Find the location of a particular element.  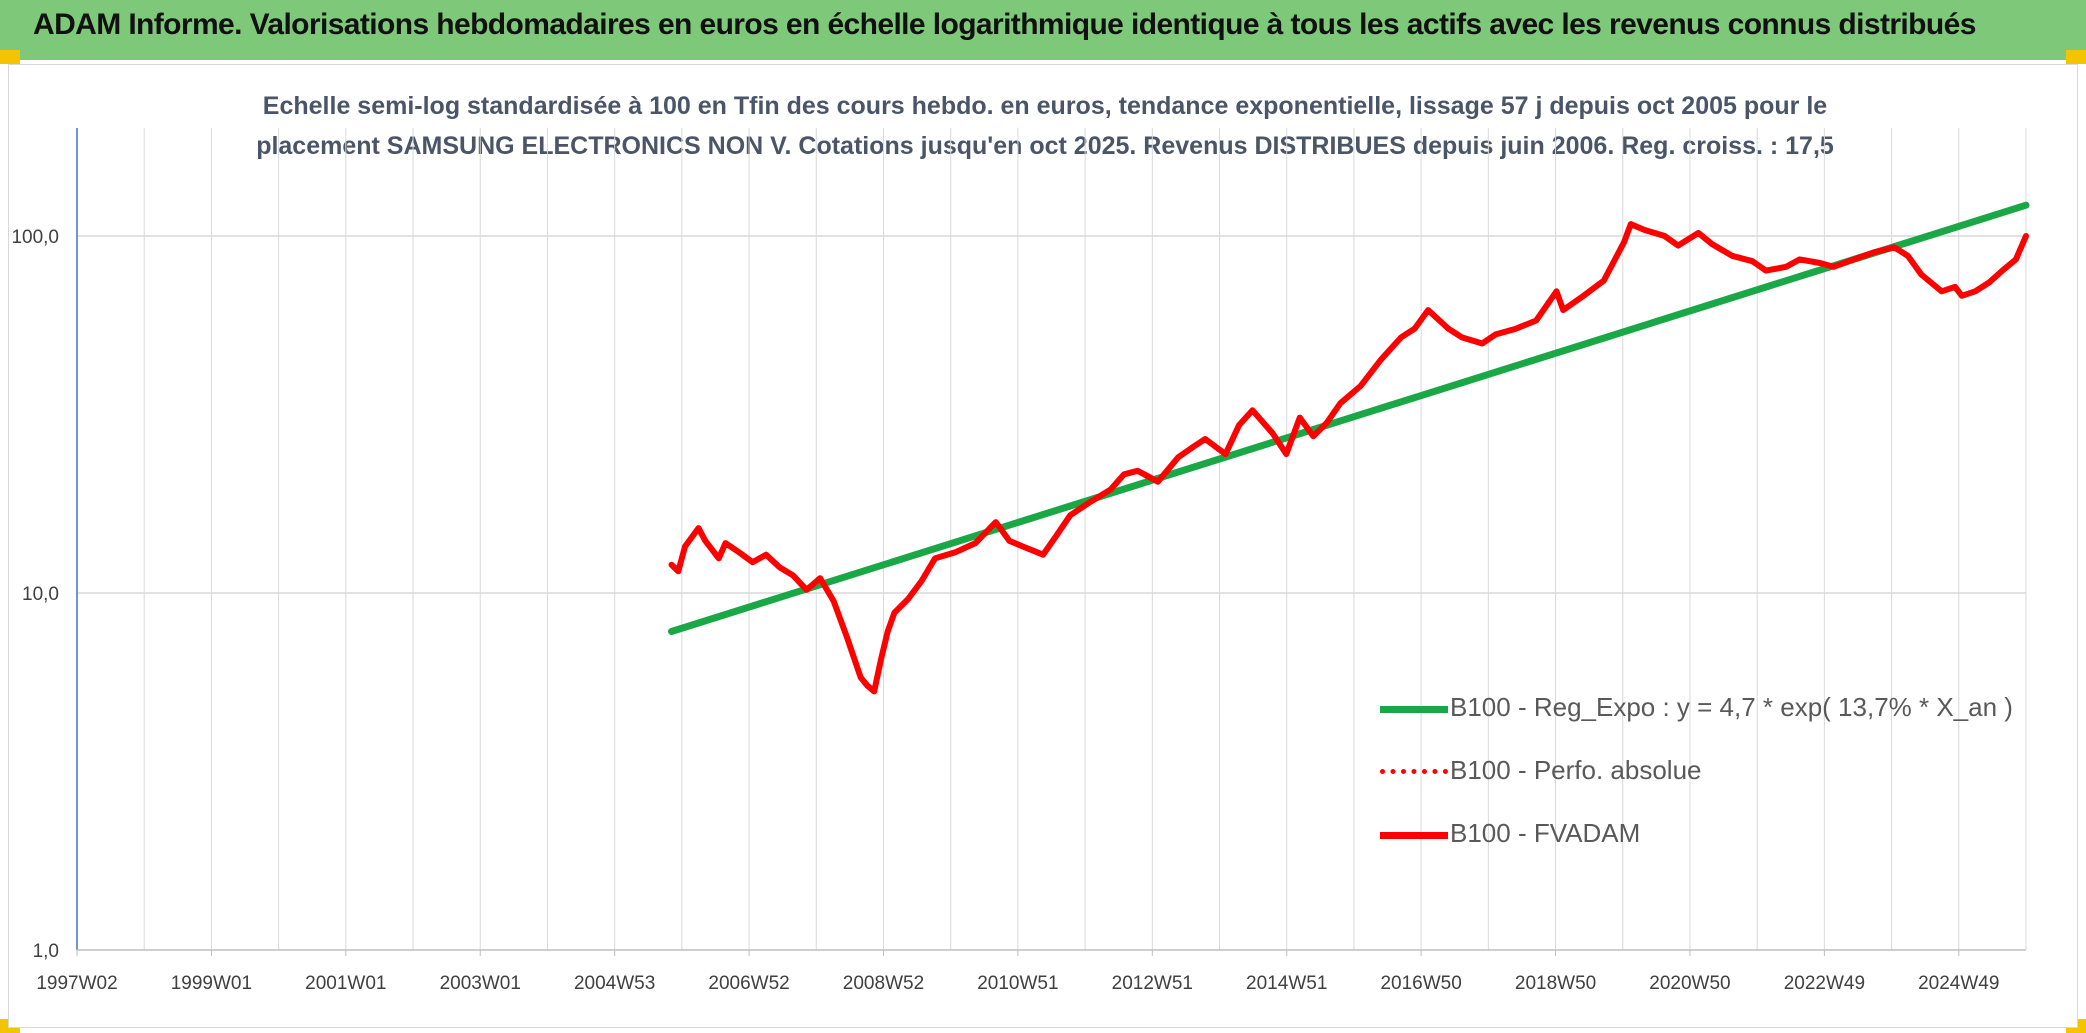

legend-item-fvadam: B100 - FVADAM is located at coordinates (1680, 834).